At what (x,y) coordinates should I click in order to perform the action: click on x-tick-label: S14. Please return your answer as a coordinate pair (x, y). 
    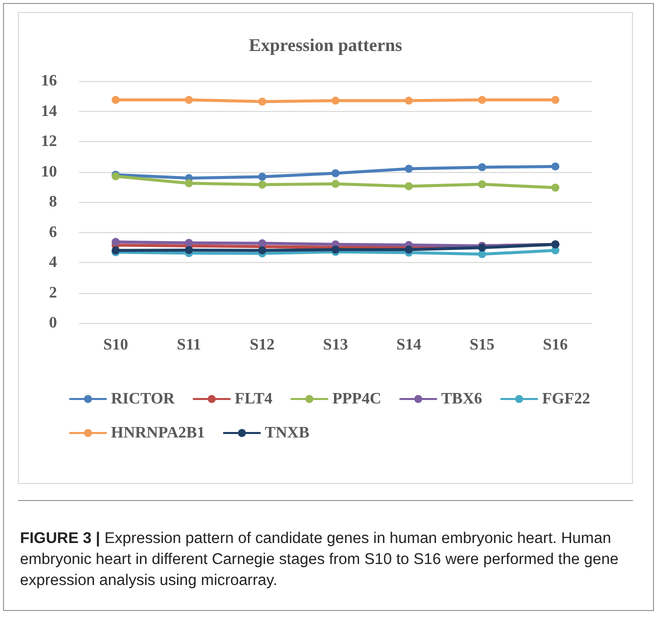
    Looking at the image, I should click on (409, 345).